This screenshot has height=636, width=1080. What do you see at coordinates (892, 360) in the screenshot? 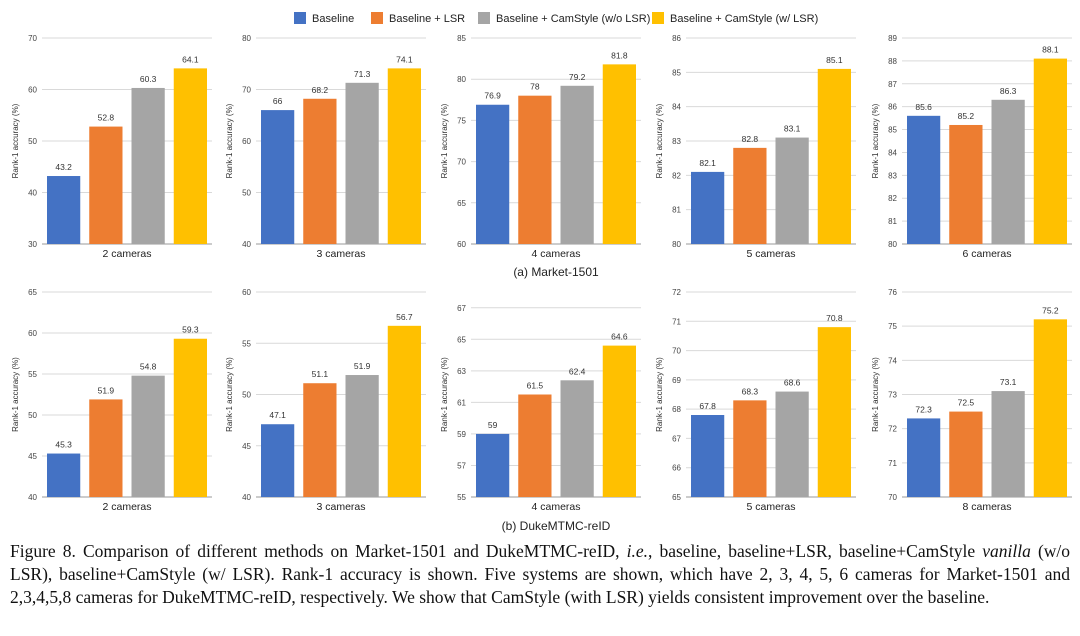
I see `y-tick-label: 74` at bounding box center [892, 360].